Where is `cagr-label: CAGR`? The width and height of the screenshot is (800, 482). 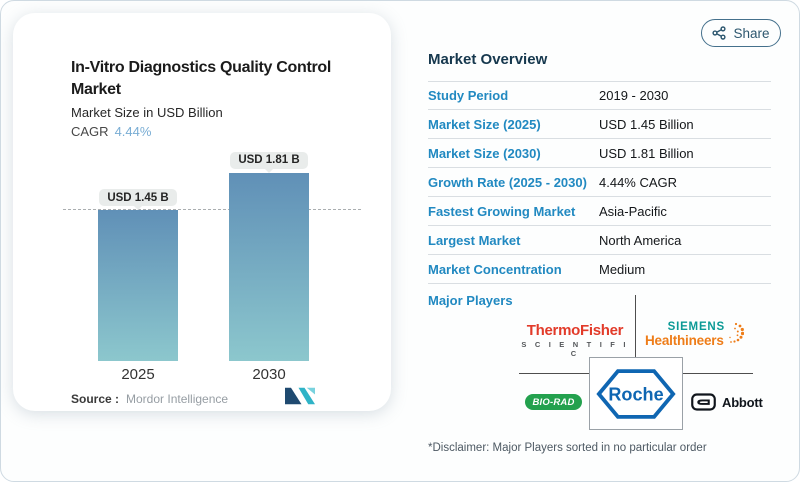
cagr-label: CAGR is located at coordinates (90, 131).